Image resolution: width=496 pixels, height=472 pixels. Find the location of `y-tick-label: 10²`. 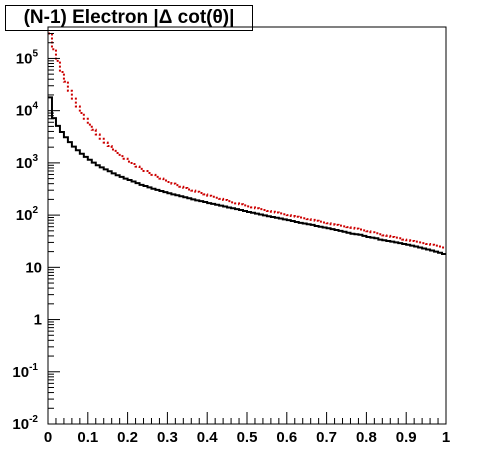

y-tick-label: 10² is located at coordinates (27, 214).